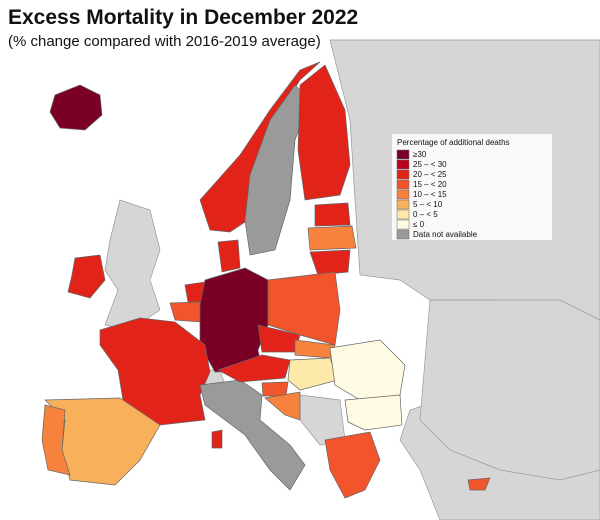  What do you see at coordinates (453, 142) in the screenshot?
I see `legend-title: Percentage of additional deaths` at bounding box center [453, 142].